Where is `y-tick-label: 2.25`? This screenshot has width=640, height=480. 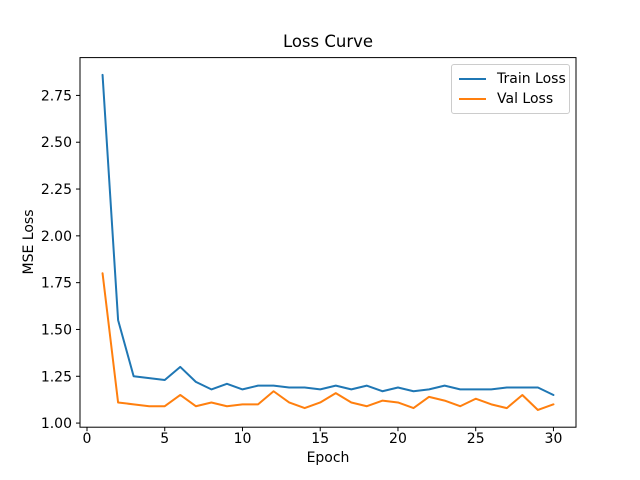
y-tick-label: 2.25 is located at coordinates (56, 190).